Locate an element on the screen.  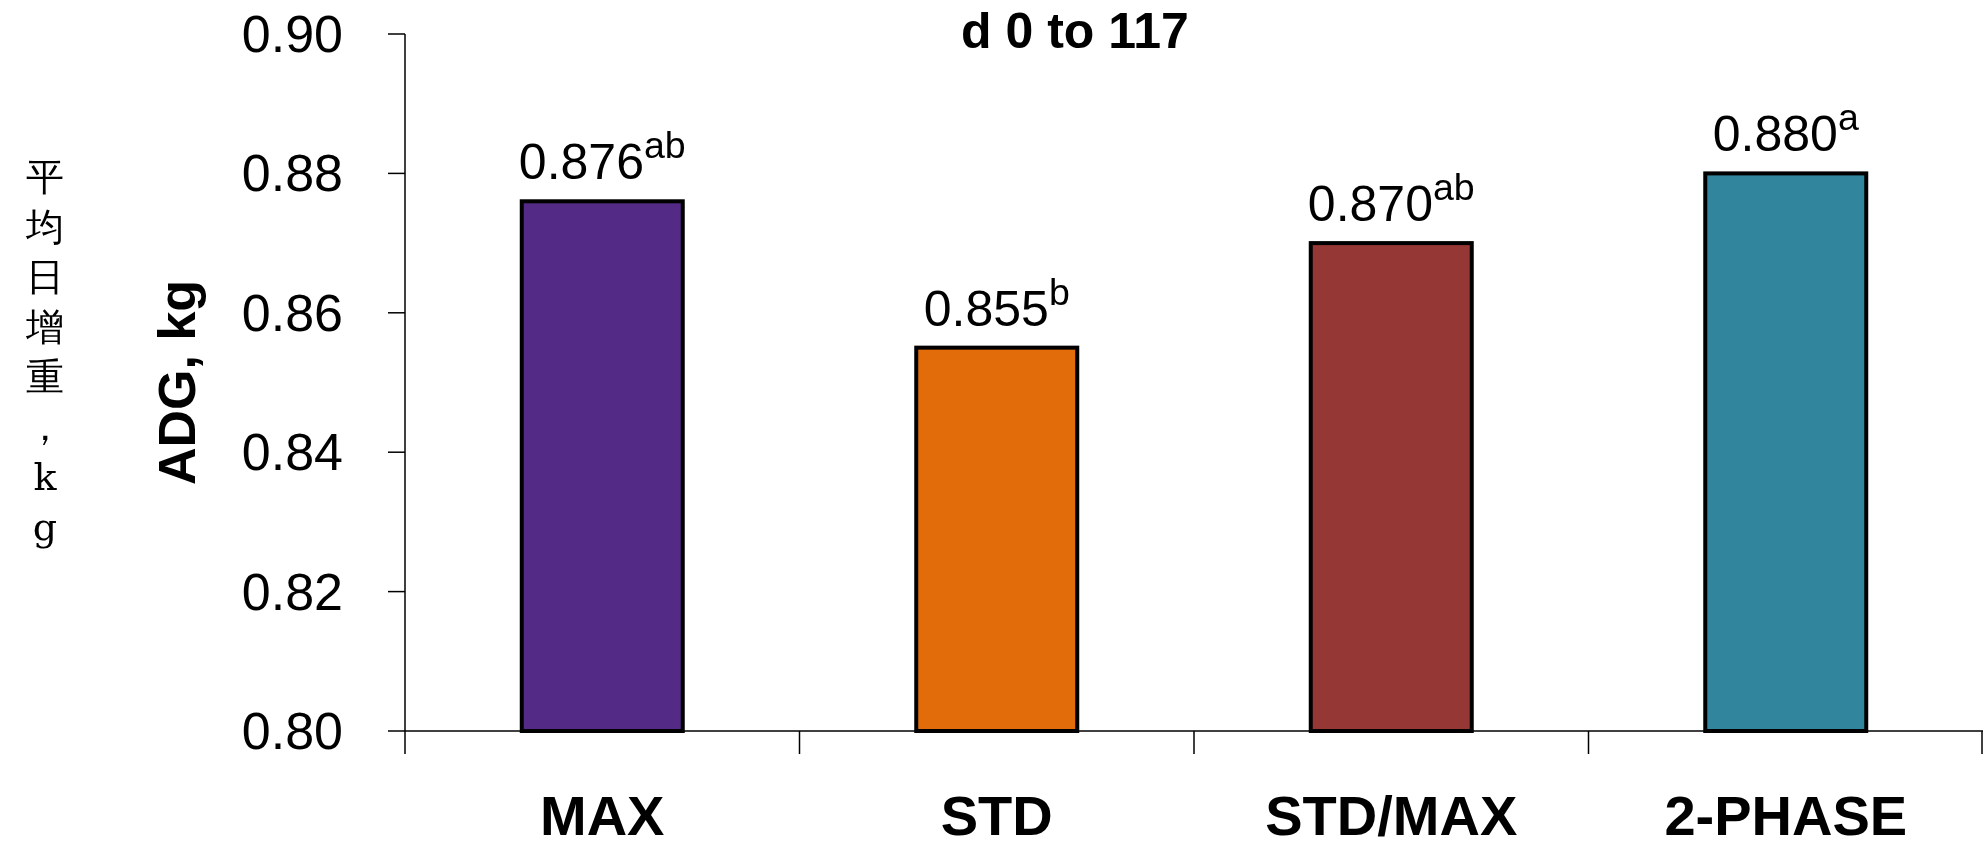
x-tick-label: STD is located at coordinates (996, 815).